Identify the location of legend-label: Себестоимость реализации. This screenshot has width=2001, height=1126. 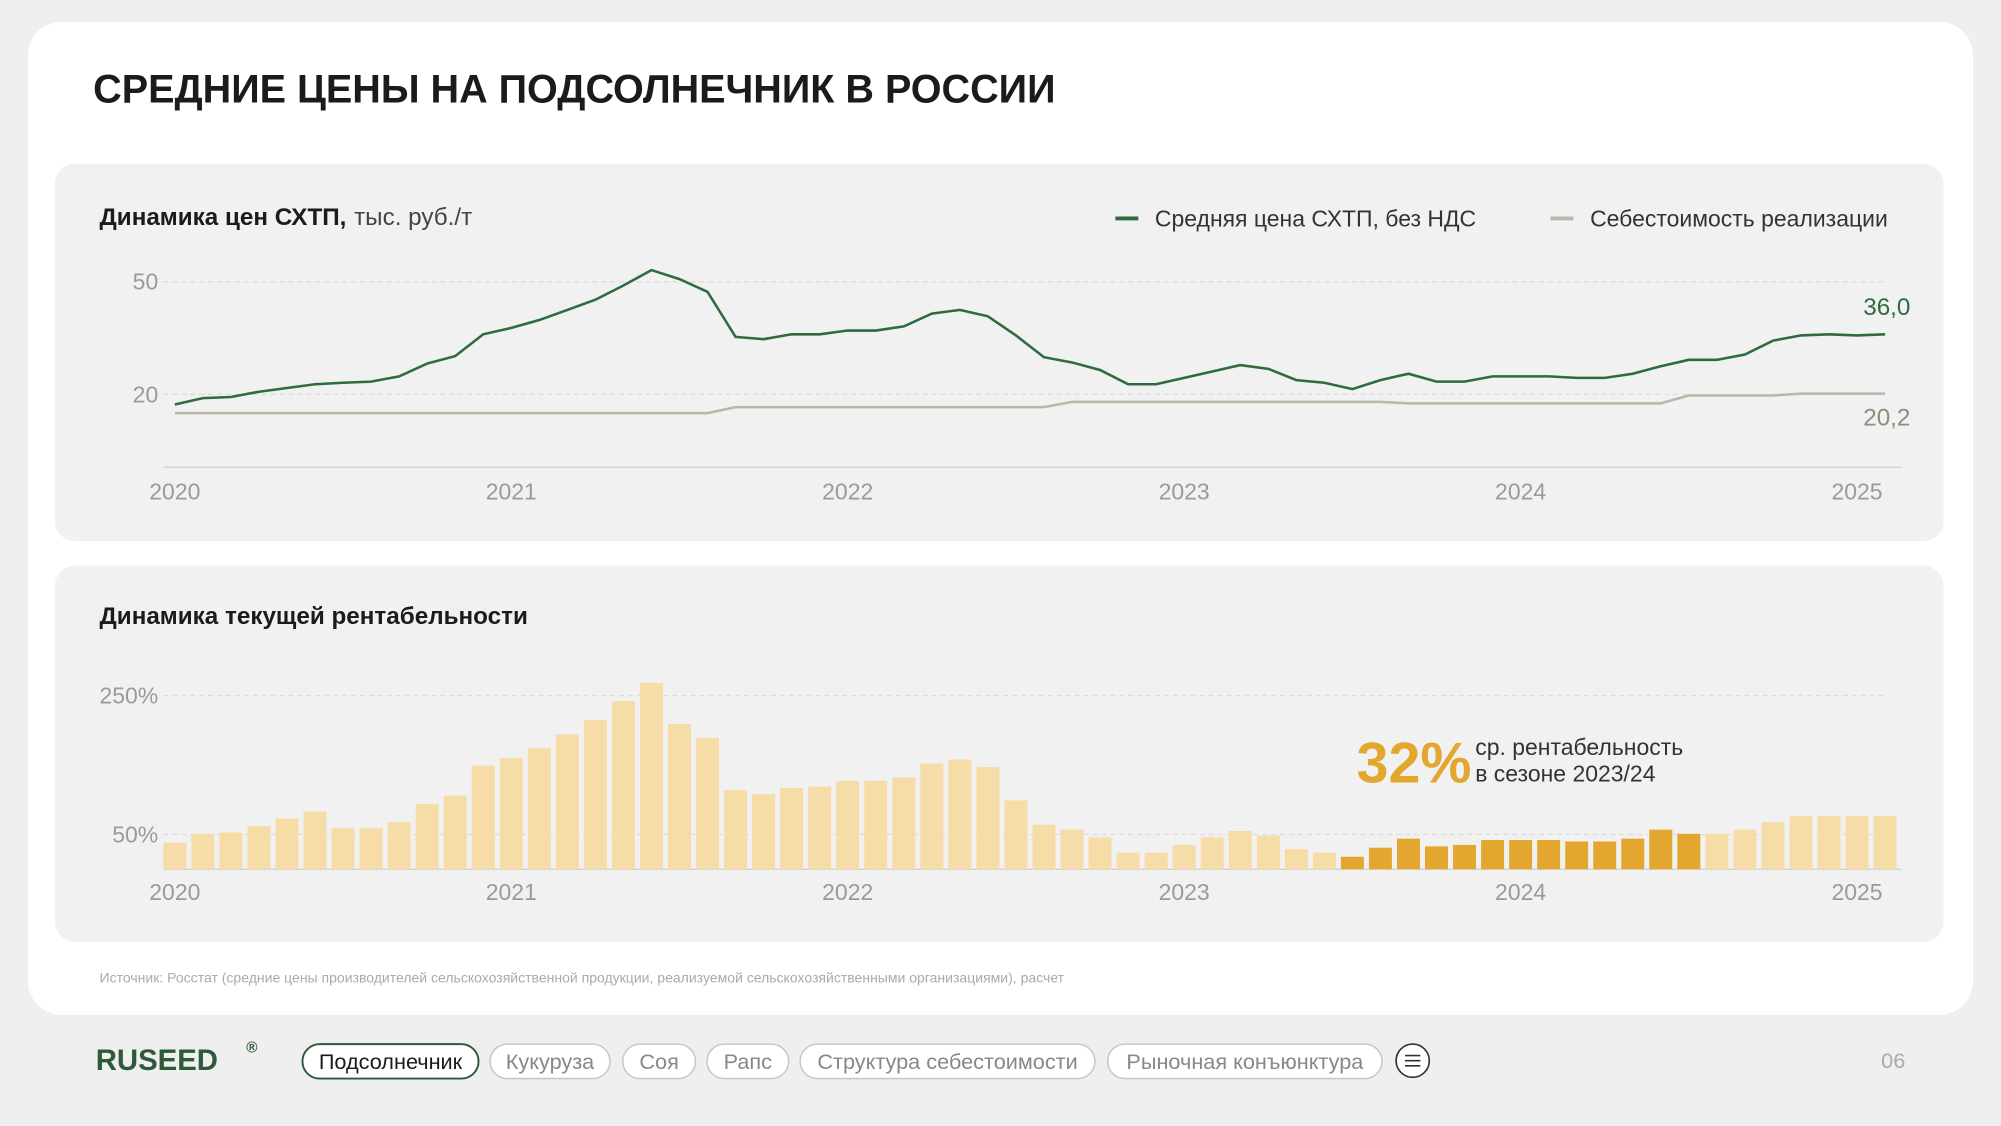
(1739, 218).